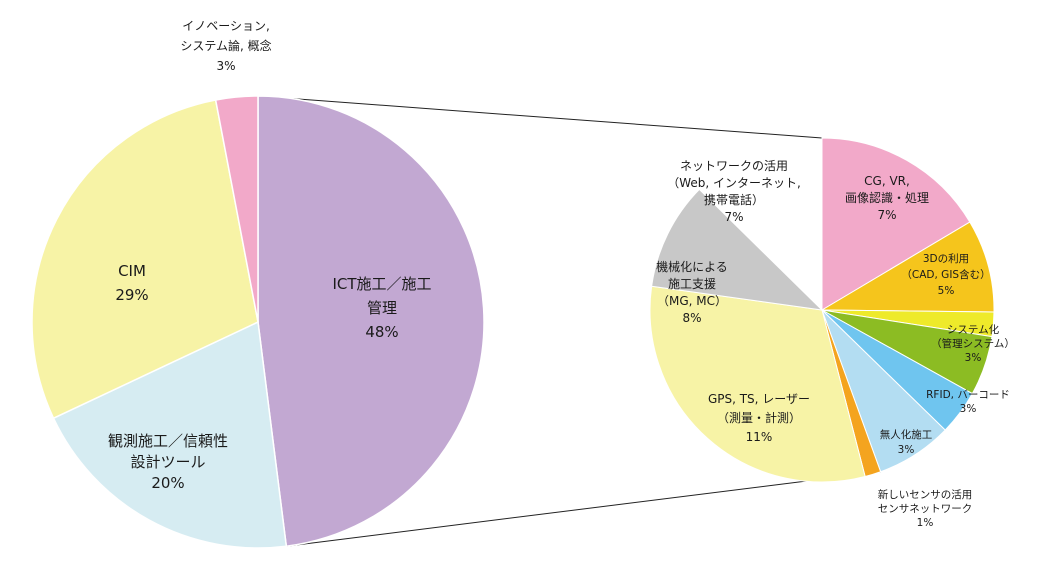 The image size is (1055, 585). What do you see at coordinates (540, 117) in the screenshot?
I see `connector-line-top` at bounding box center [540, 117].